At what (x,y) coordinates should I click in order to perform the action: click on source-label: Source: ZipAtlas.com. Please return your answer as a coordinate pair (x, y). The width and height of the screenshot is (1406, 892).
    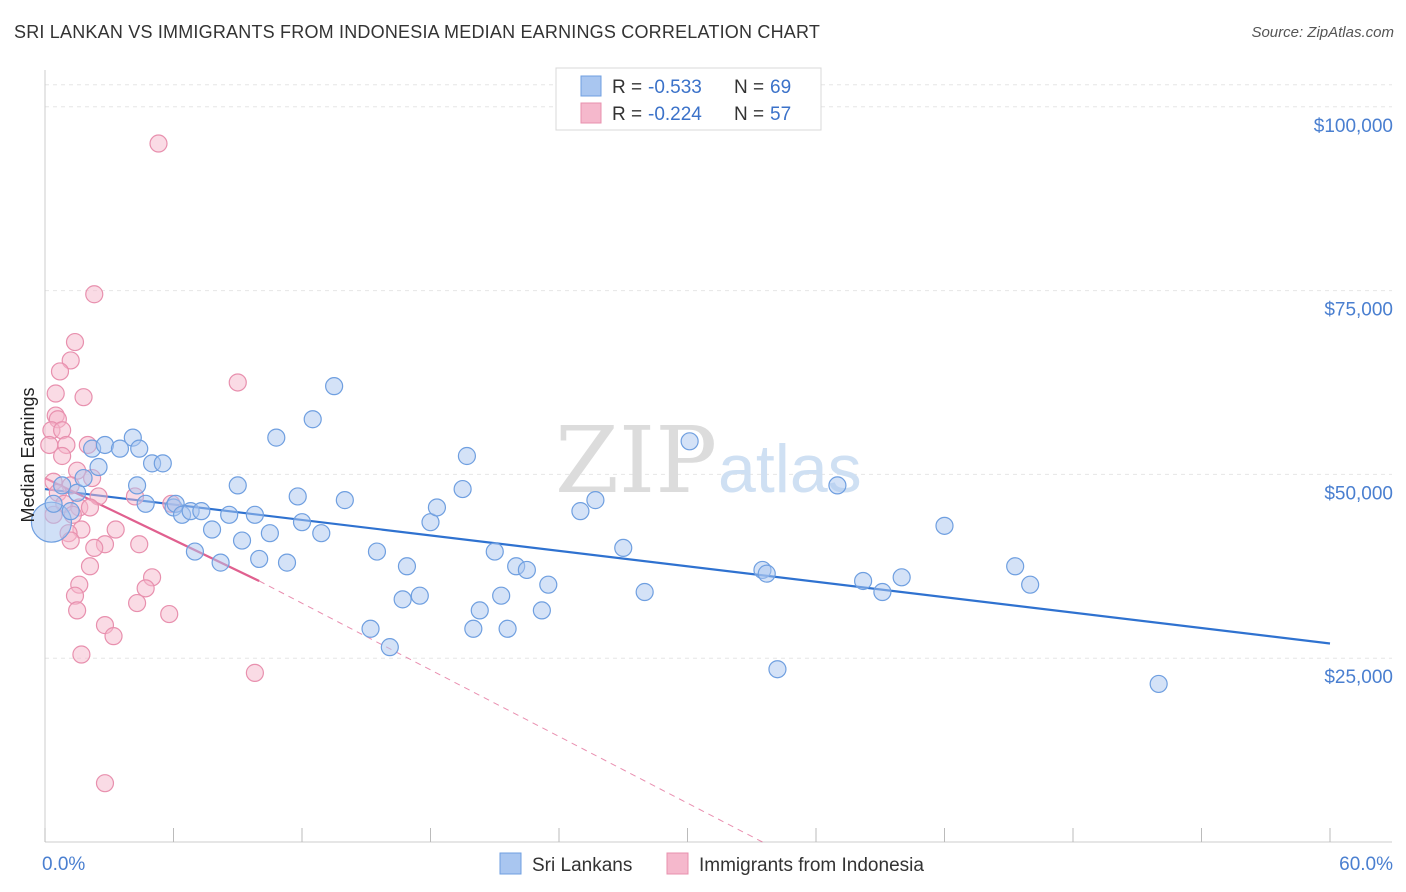
    Looking at the image, I should click on (1322, 32).